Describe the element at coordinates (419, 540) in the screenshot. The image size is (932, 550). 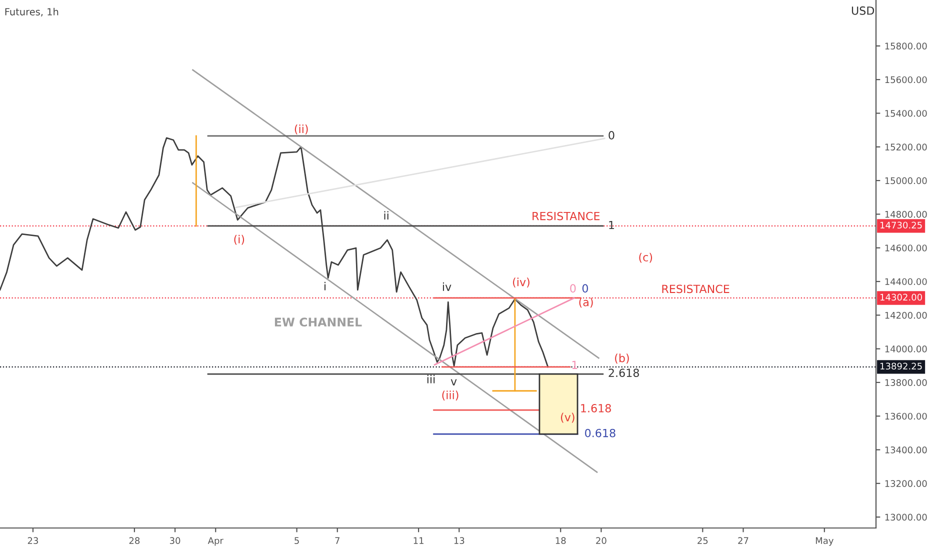
I see `x-tick-label: 11` at that location.